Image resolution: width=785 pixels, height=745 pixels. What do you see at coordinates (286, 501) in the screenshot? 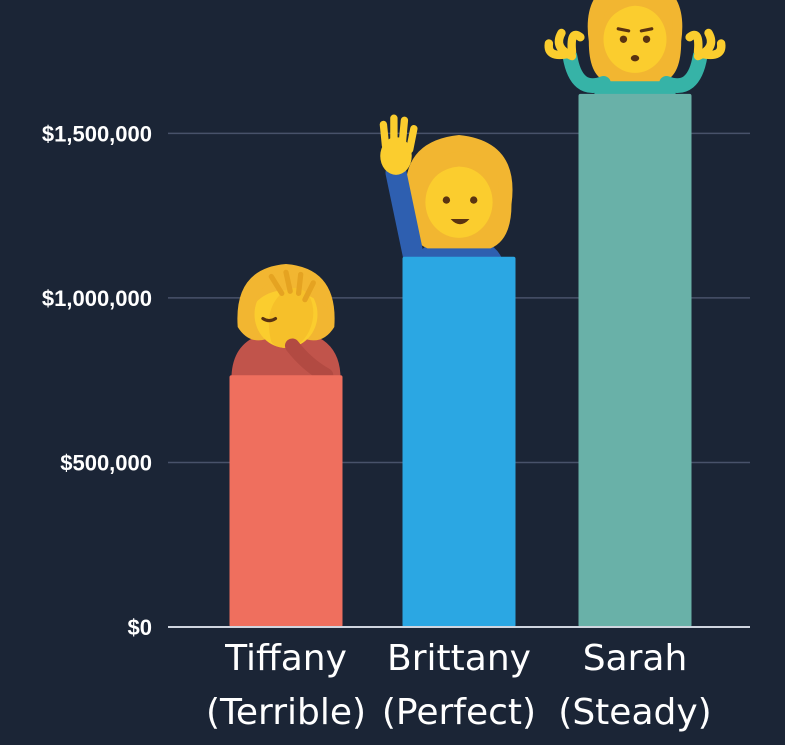
I see `bar-tiffany` at bounding box center [286, 501].